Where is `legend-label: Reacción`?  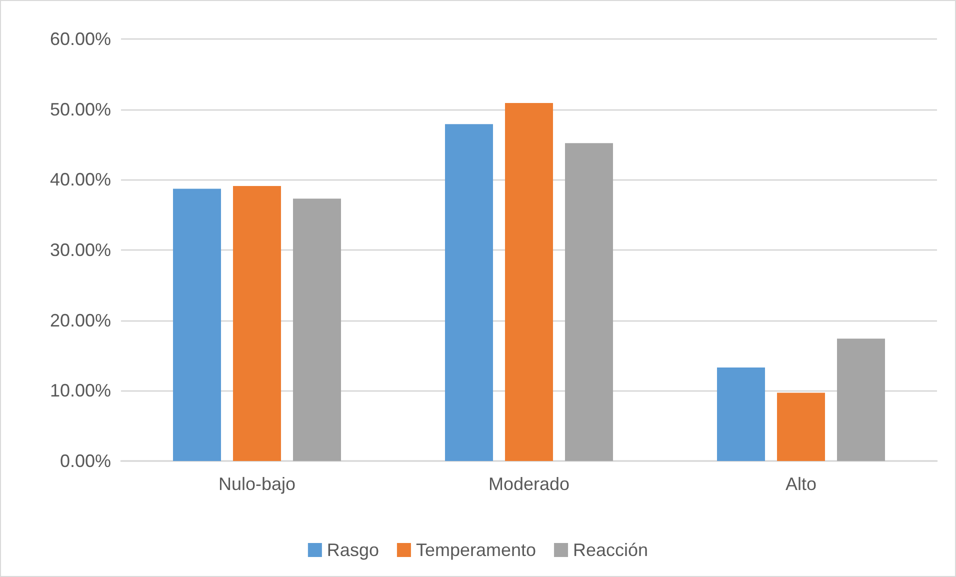
legend-label: Reacción is located at coordinates (610, 550).